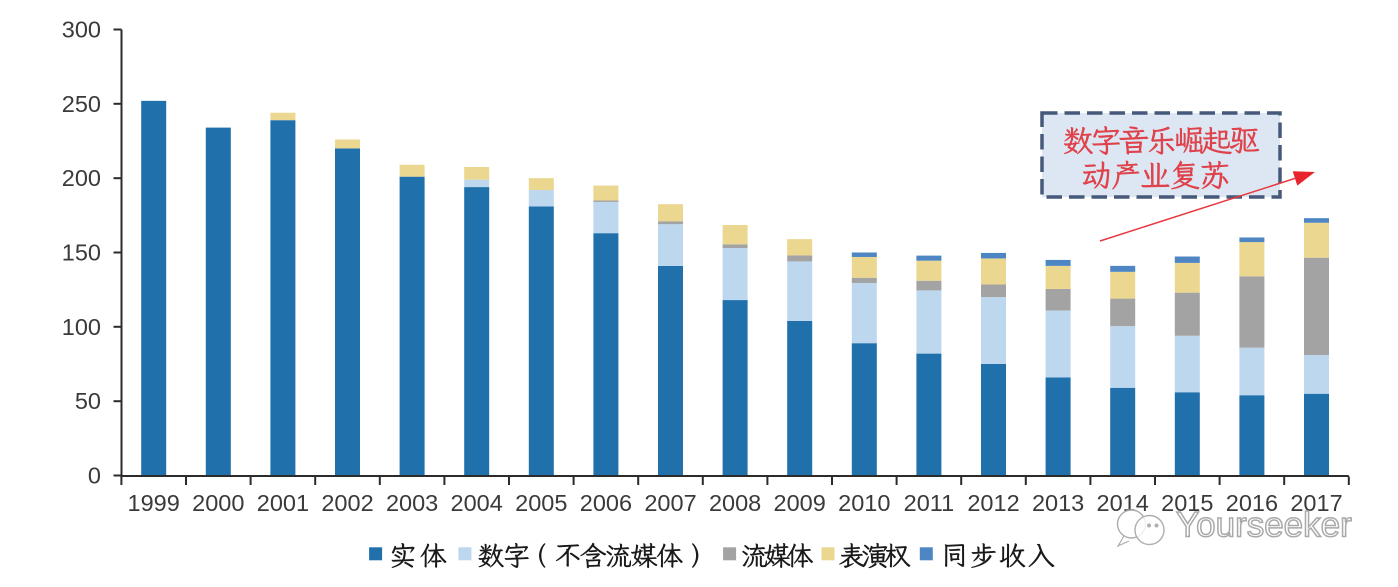 The width and height of the screenshot is (1398, 587). What do you see at coordinates (864, 503) in the screenshot?
I see `svg-text: 2010` at bounding box center [864, 503].